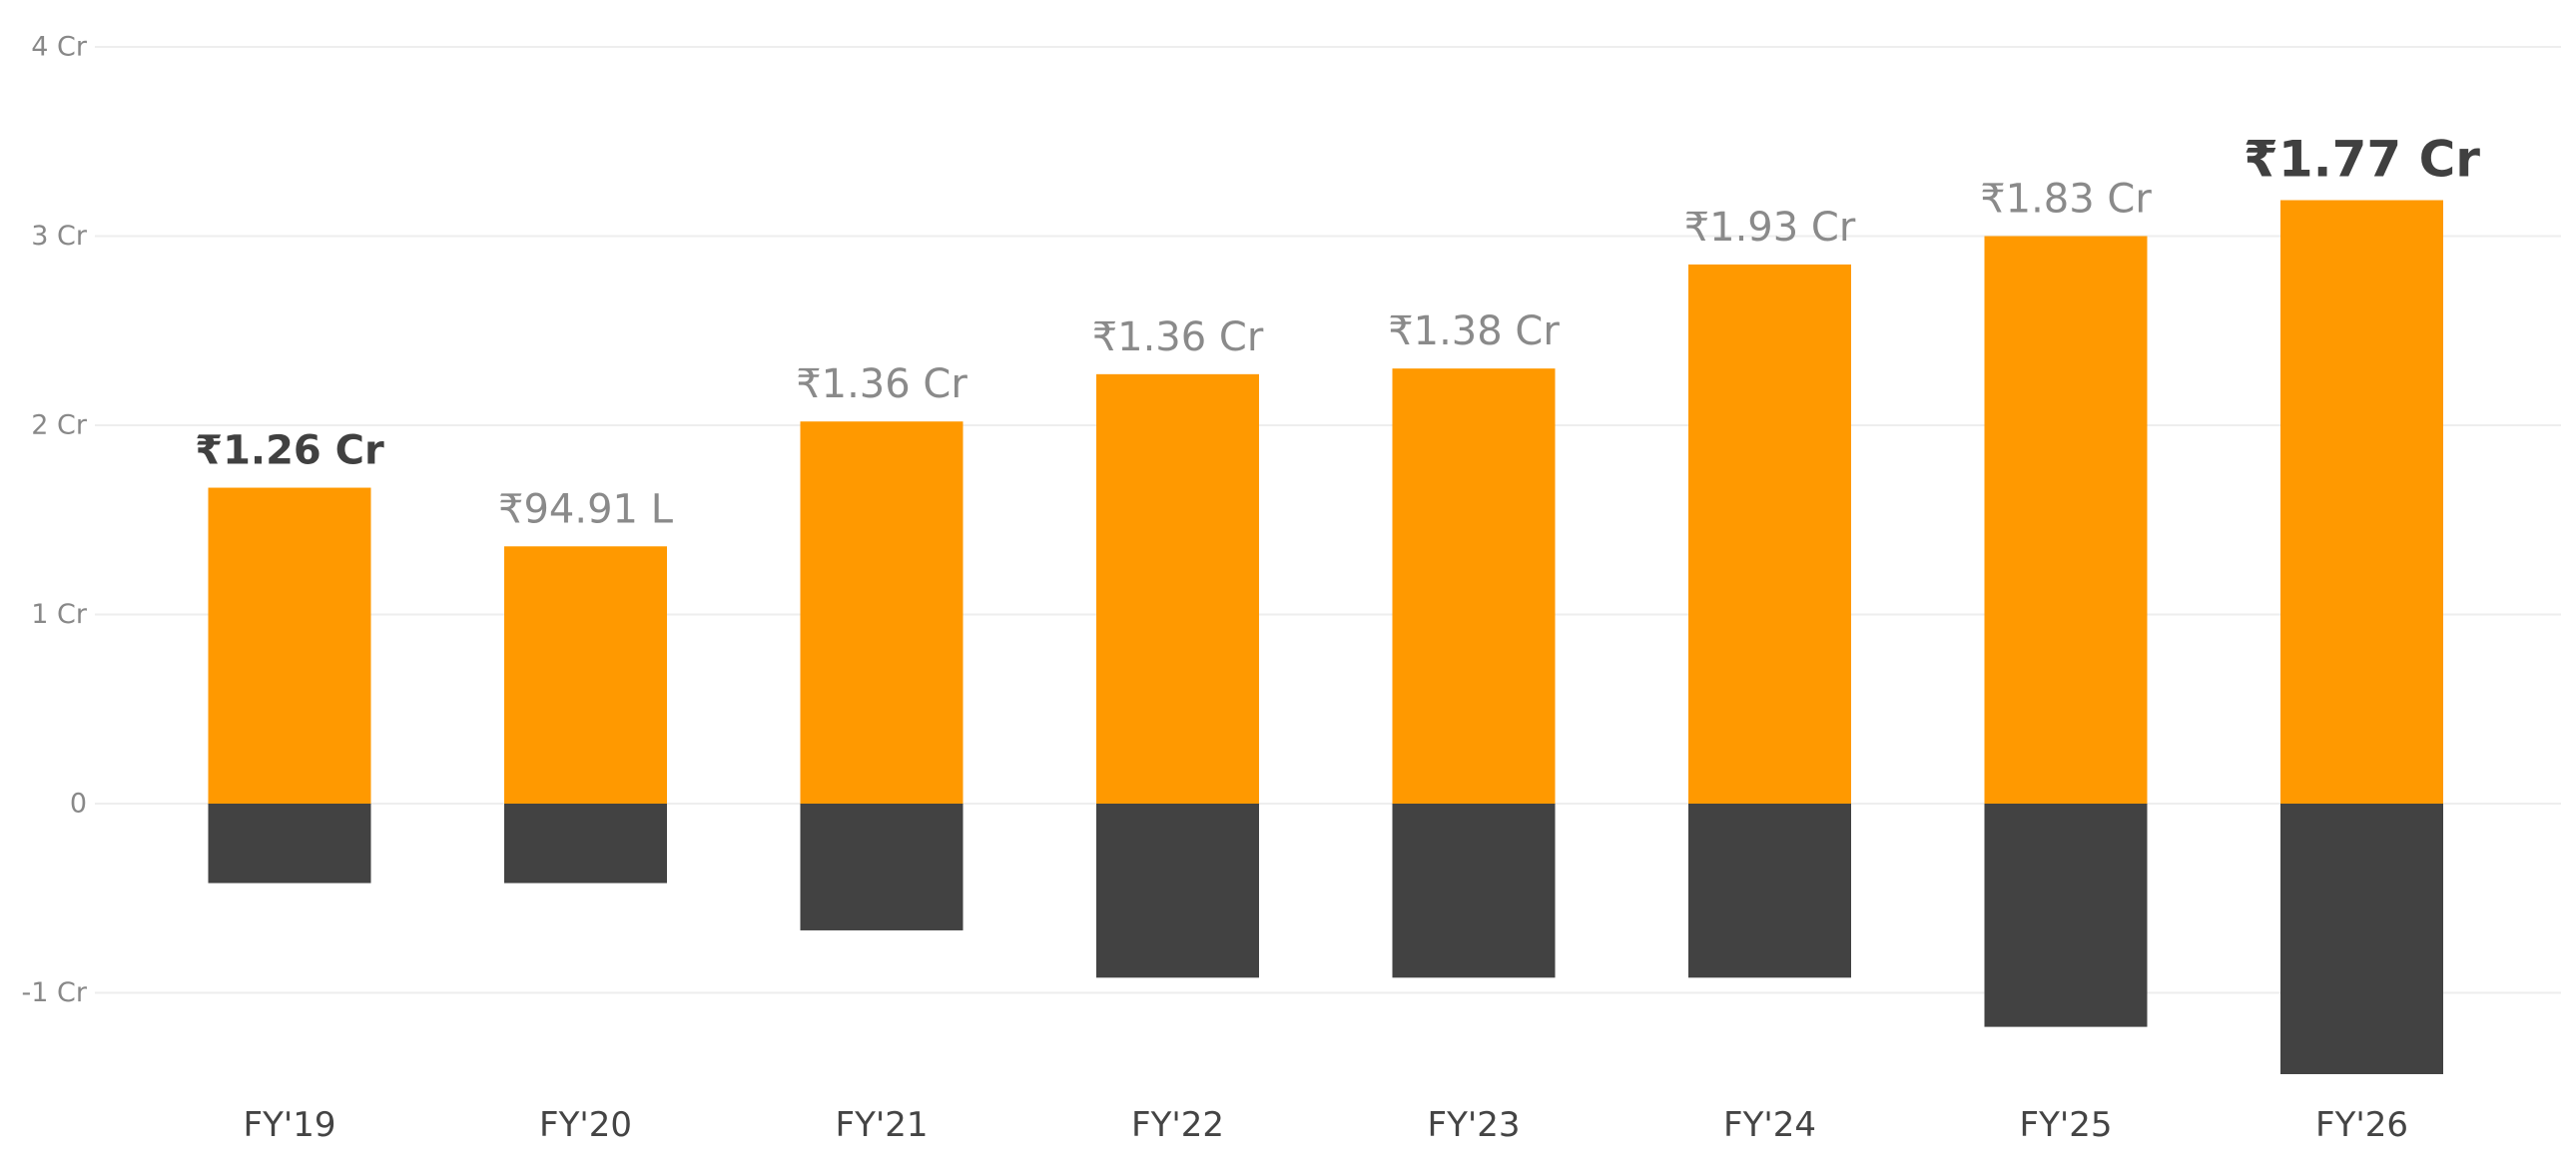 The height and width of the screenshot is (1175, 2576). Describe the element at coordinates (2362, 159) in the screenshot. I see `data-label: ₹1.77 Cr` at that location.